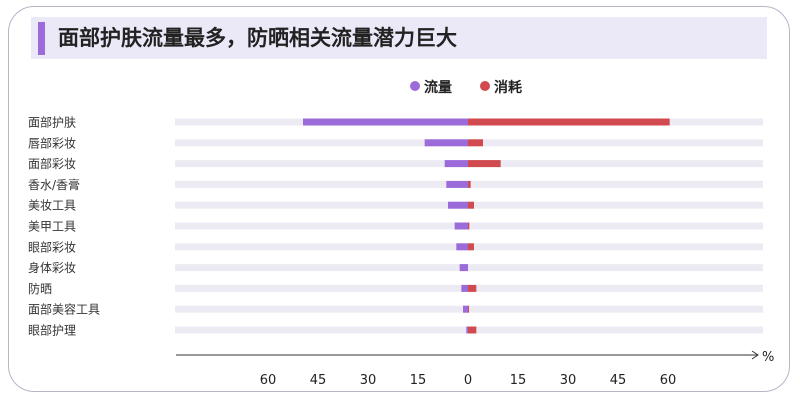 The width and height of the screenshot is (800, 401). What do you see at coordinates (466, 87) in the screenshot?
I see `legend: 流量 消耗` at bounding box center [466, 87].